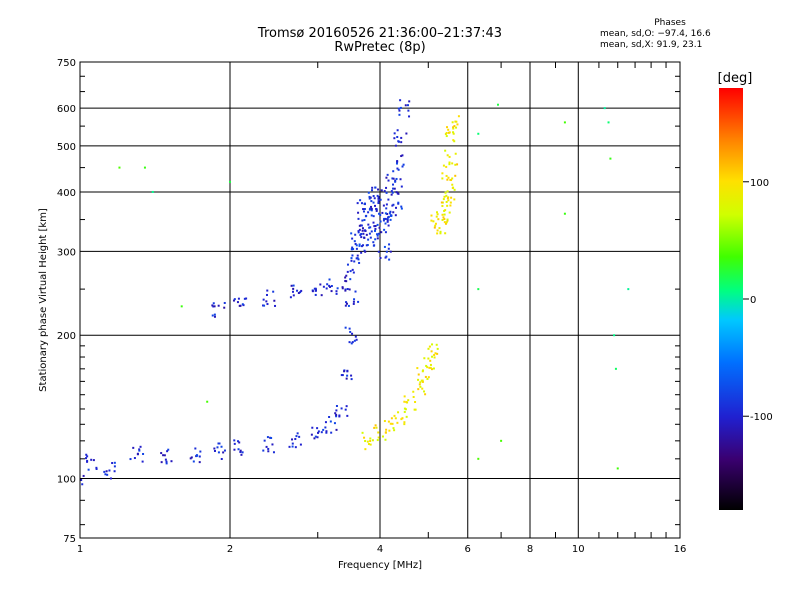  I want to click on y-axis-label: Stationary phase Virtual Height [km], so click(43, 300).